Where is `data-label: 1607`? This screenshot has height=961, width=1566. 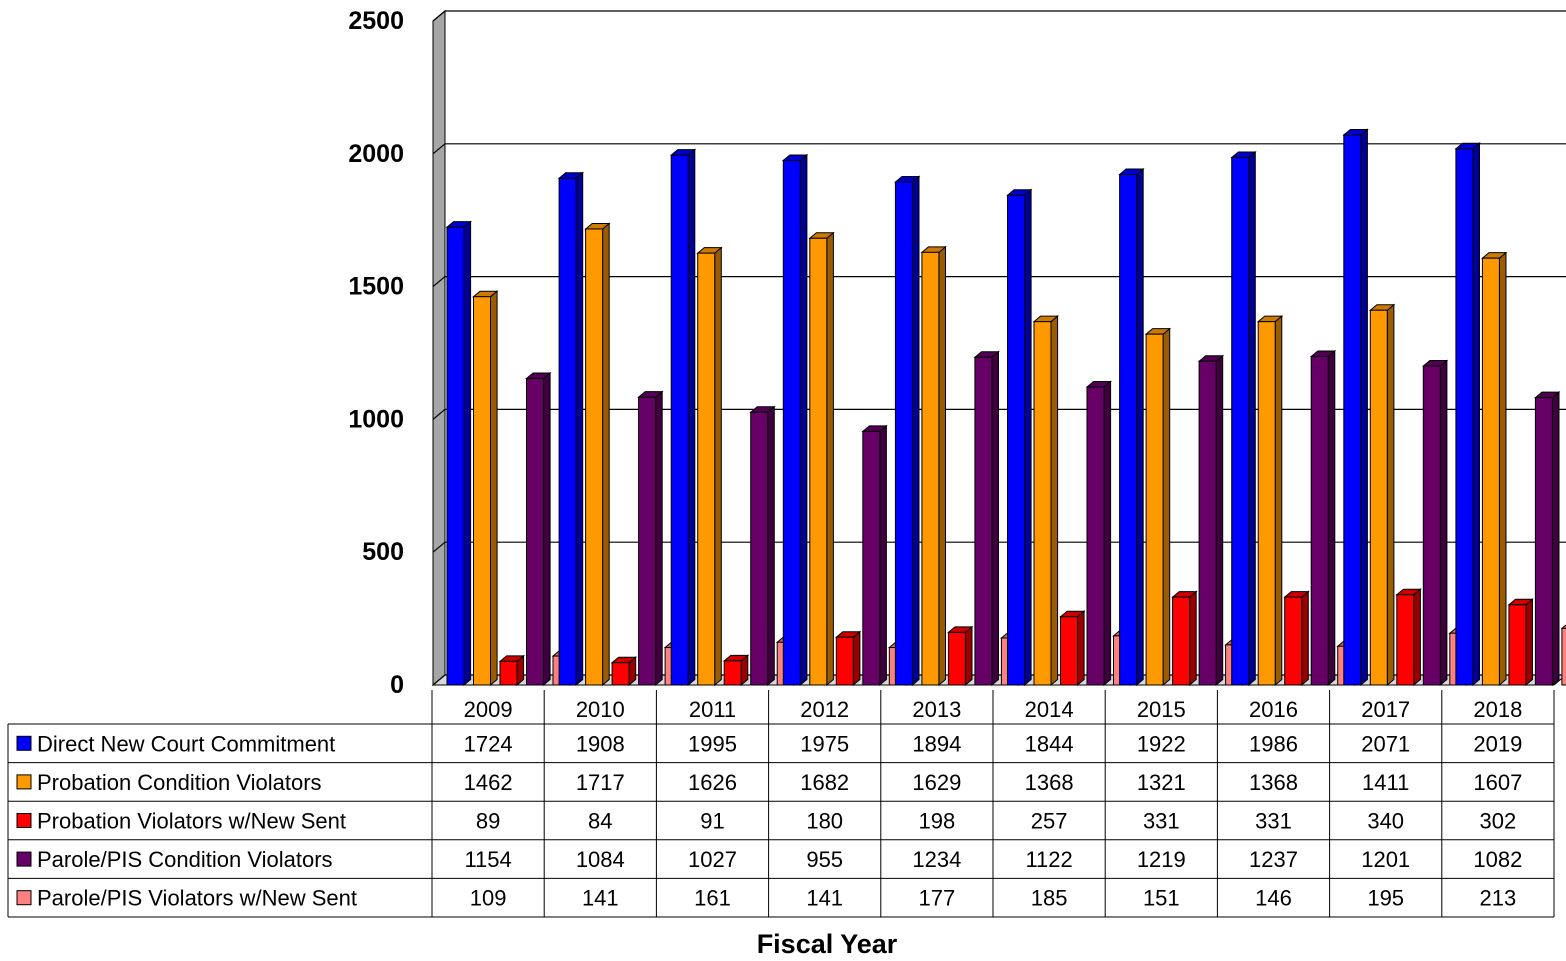 data-label: 1607 is located at coordinates (1497, 782).